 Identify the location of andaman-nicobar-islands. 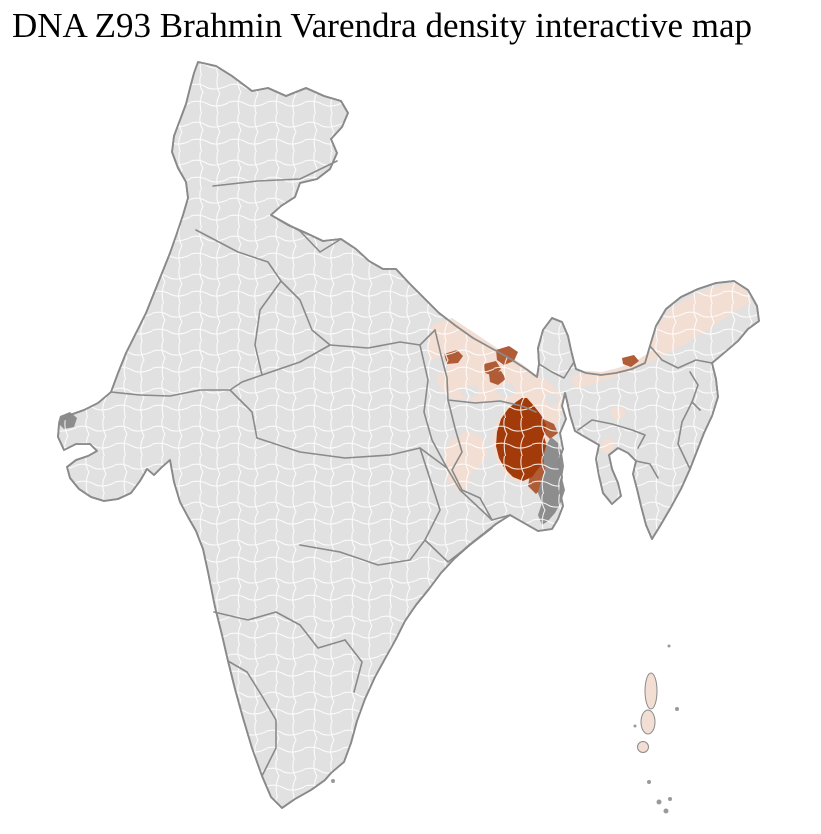
(656, 729).